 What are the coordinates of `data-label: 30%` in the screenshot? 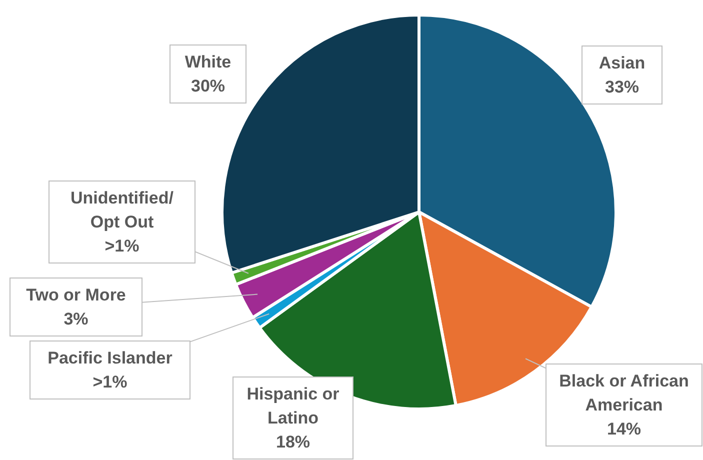 It's located at (208, 86).